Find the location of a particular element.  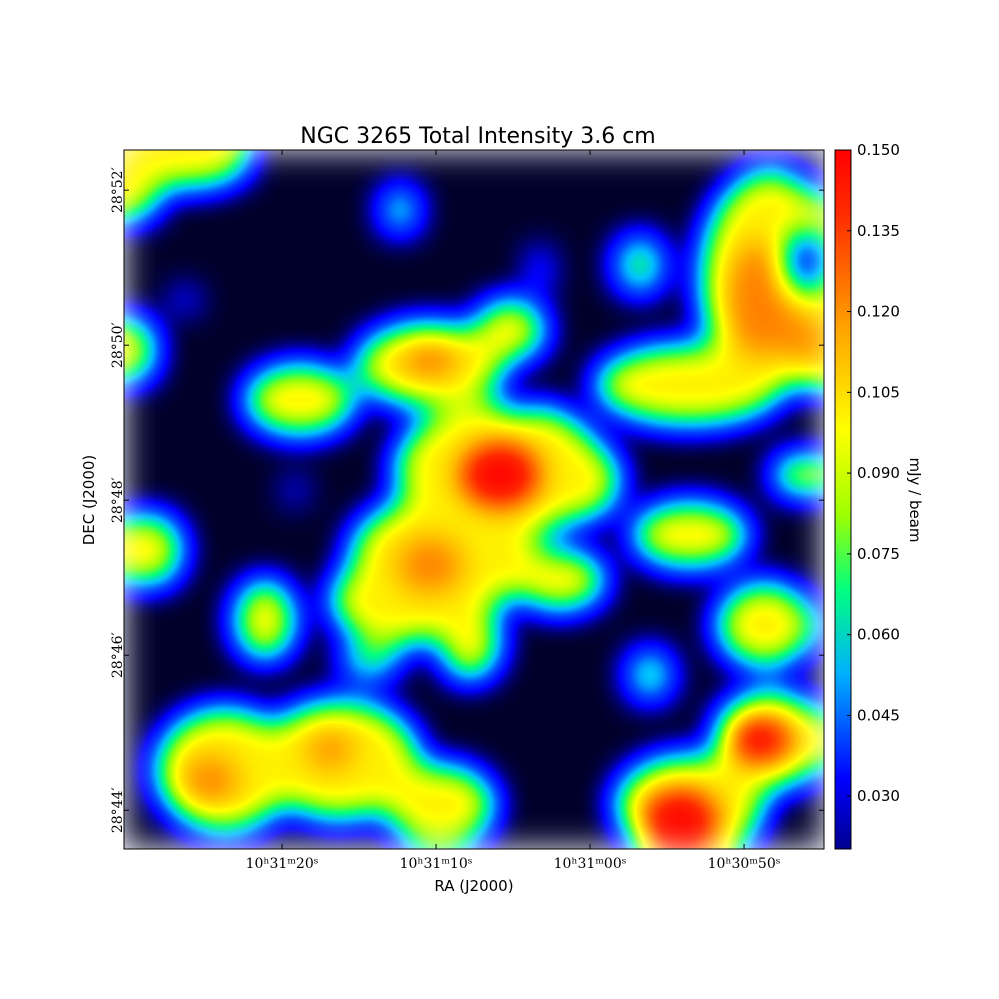

colorbar-tick-label: 0.135 is located at coordinates (878, 231).